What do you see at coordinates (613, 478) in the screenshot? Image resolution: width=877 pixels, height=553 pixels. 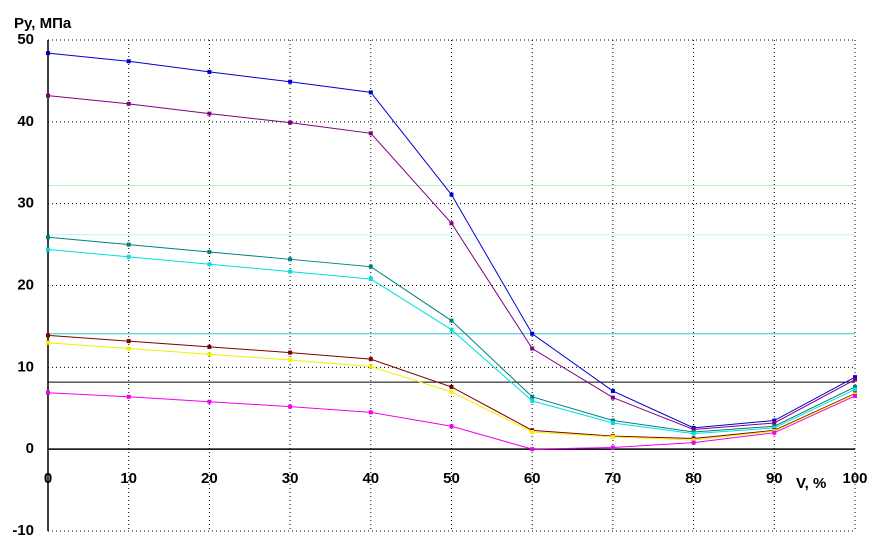 I see `x-tick-label: 70` at bounding box center [613, 478].